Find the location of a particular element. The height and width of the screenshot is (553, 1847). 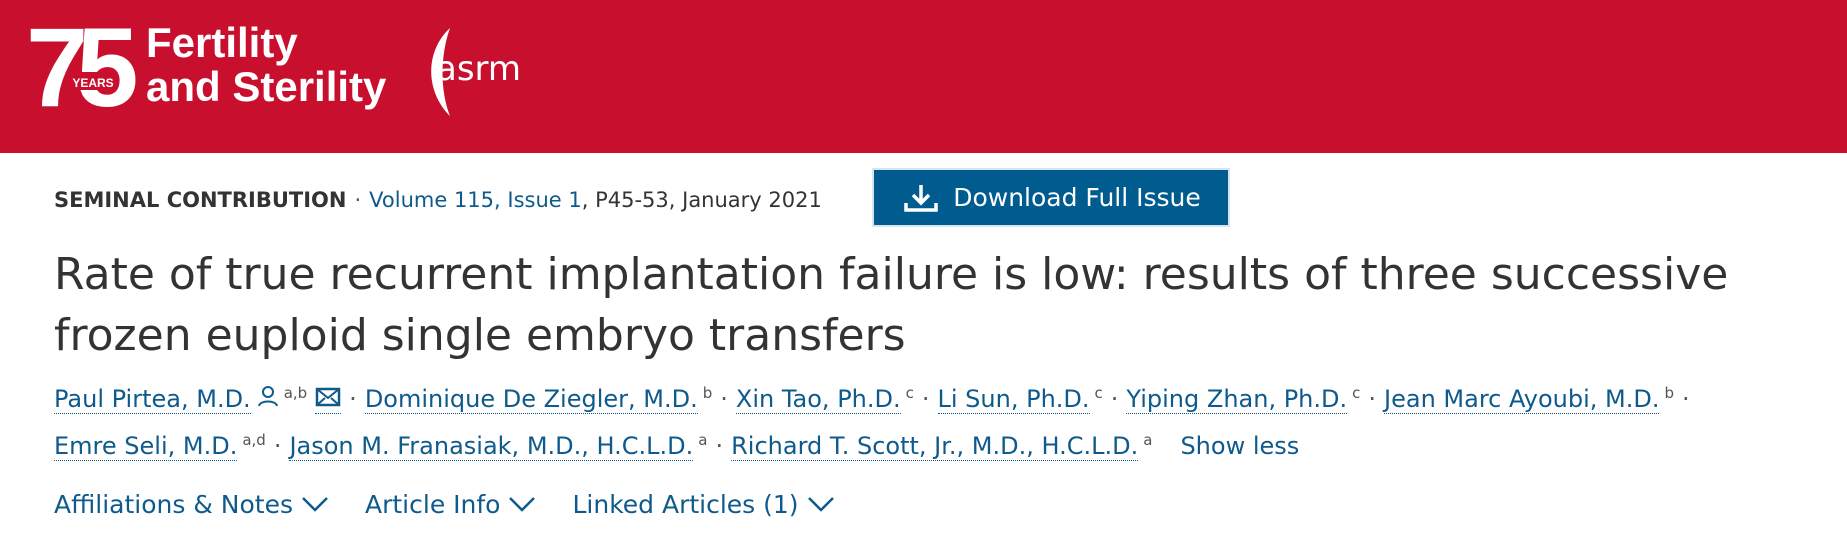

download-button: Download Full Issue is located at coordinates (1051, 197).